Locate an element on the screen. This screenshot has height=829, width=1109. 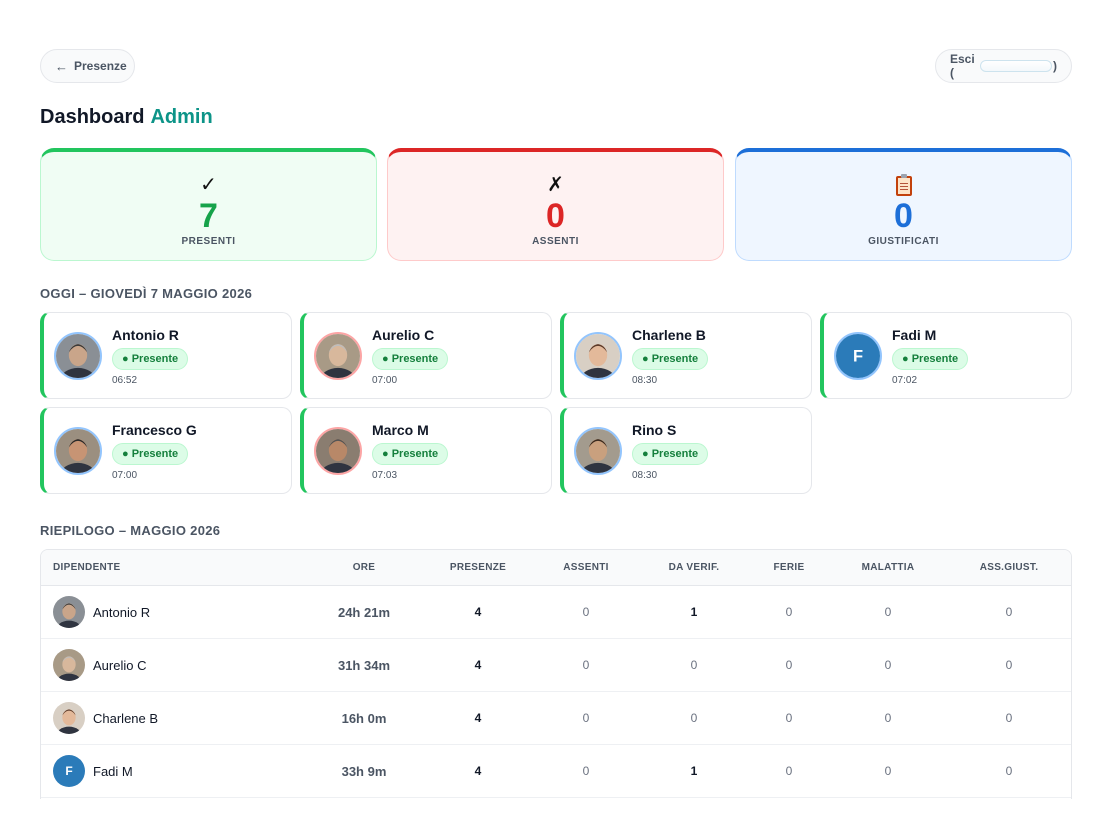
back-button-label: Presenze is located at coordinates (100, 66).